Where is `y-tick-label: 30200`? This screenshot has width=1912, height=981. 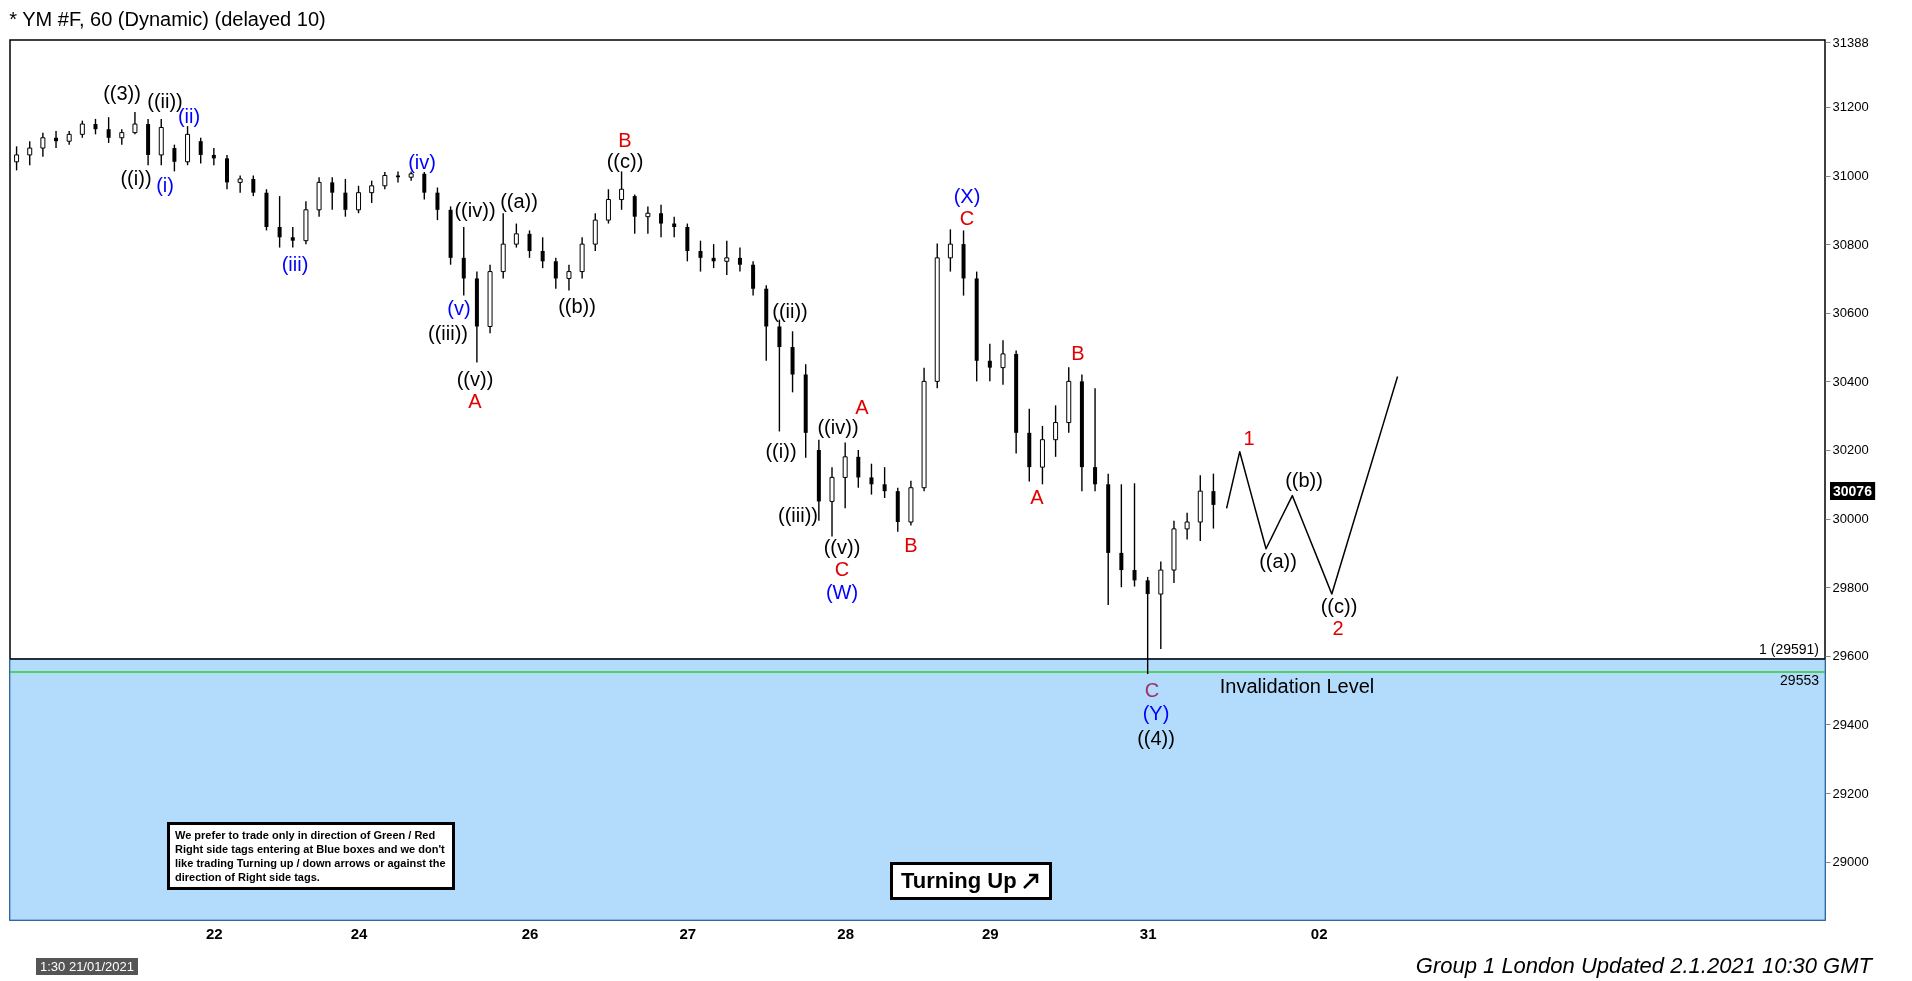 y-tick-label: 30200 is located at coordinates (1850, 450).